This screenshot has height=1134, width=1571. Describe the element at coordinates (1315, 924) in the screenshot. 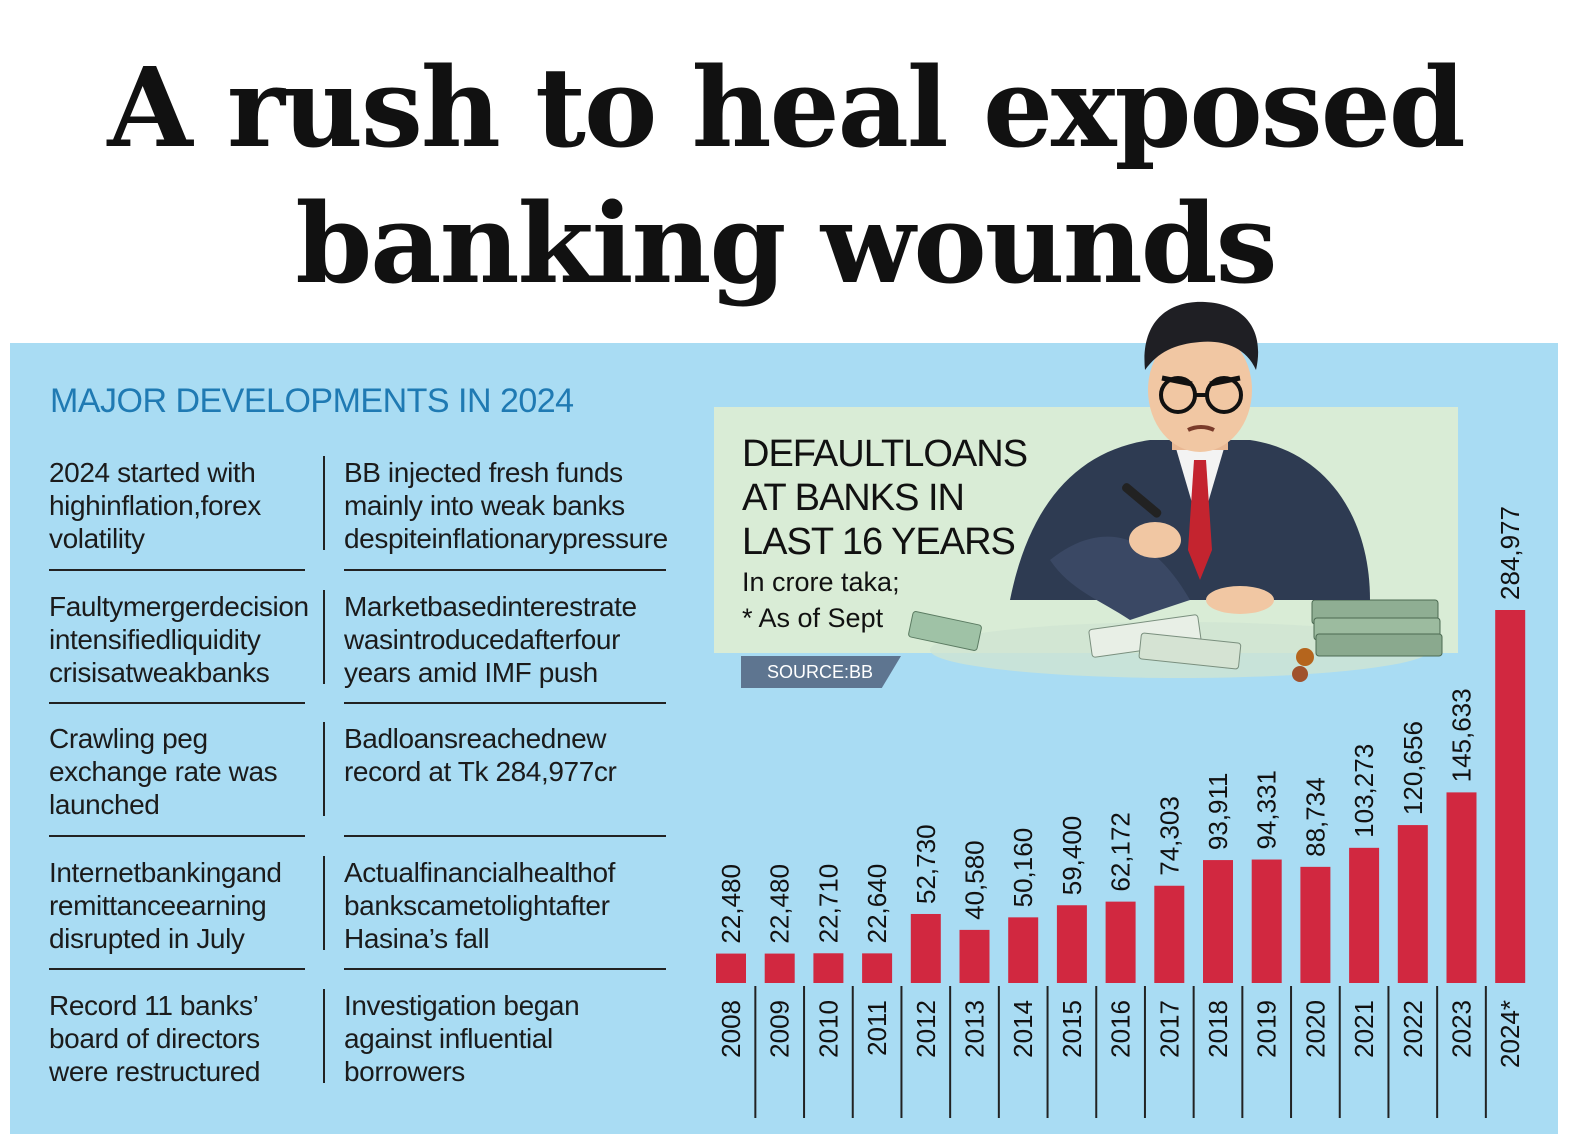

I see `bar-2020` at that location.